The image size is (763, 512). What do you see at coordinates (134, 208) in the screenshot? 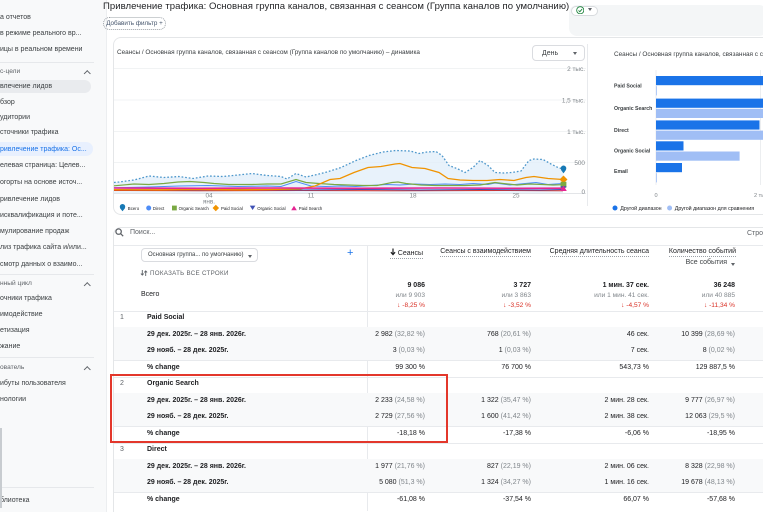
I see `svg-text: Всего` at bounding box center [134, 208].